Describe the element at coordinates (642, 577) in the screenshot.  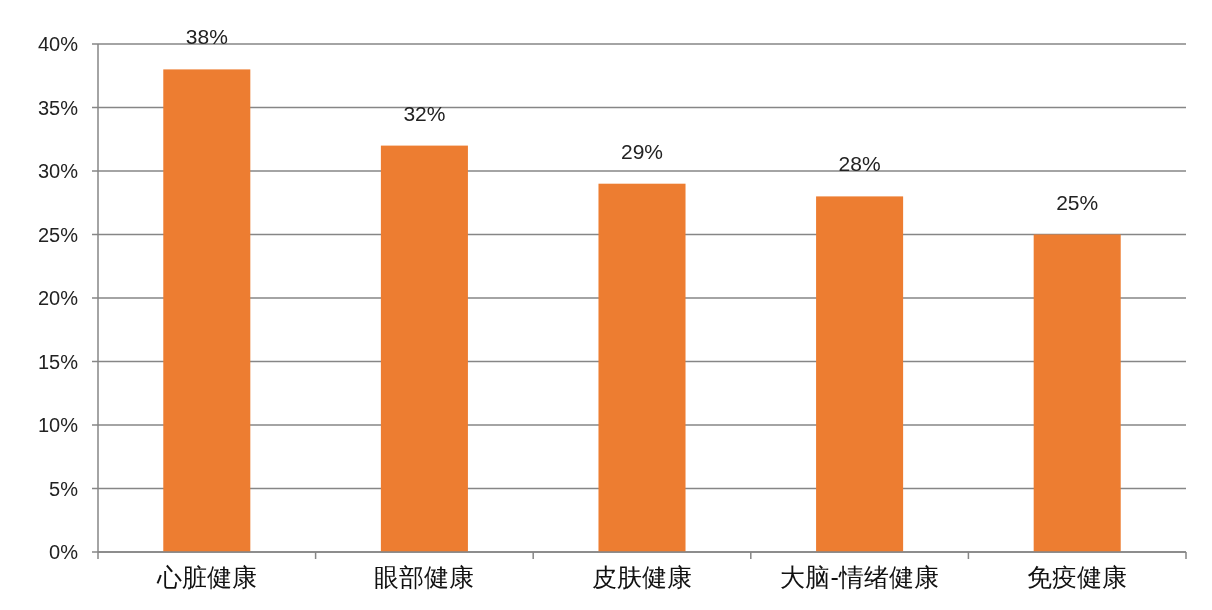
I see `x-tick-label: 皮肤健康` at that location.